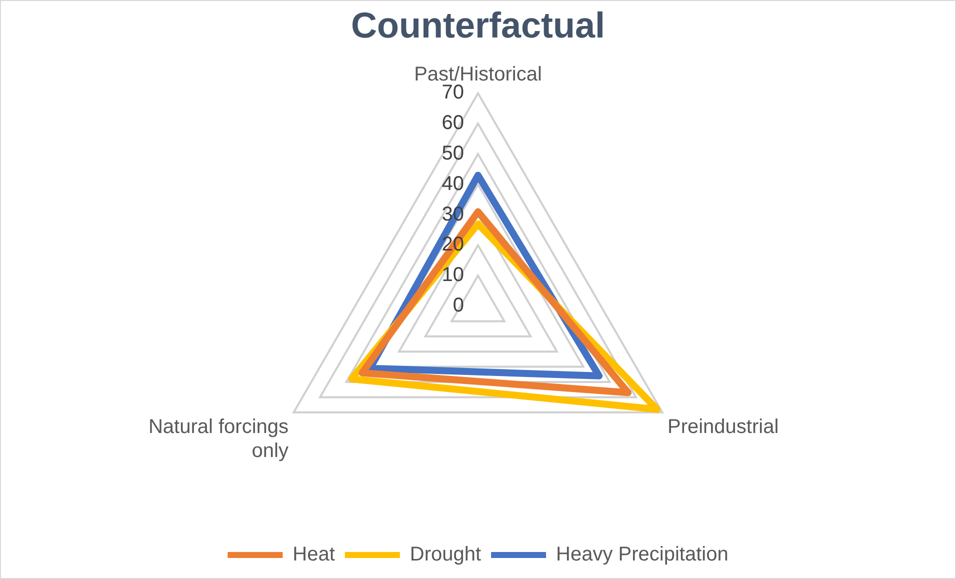  I want to click on y-tick-label: 0, so click(458, 305).